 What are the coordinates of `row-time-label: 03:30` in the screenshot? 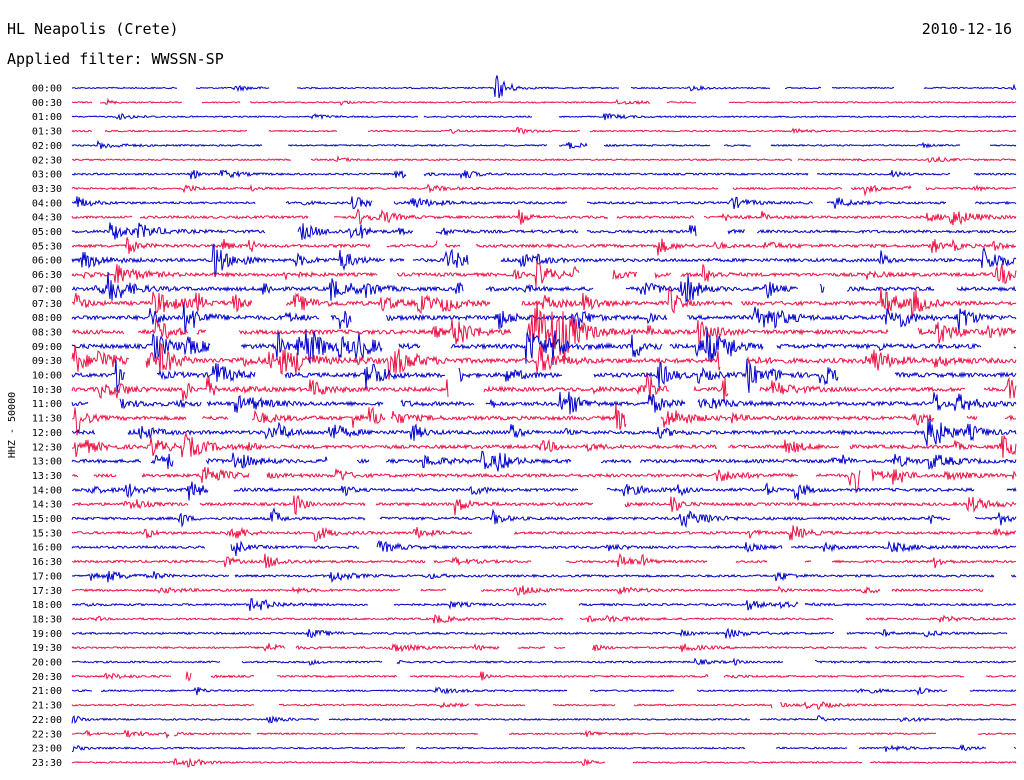 It's located at (47, 189).